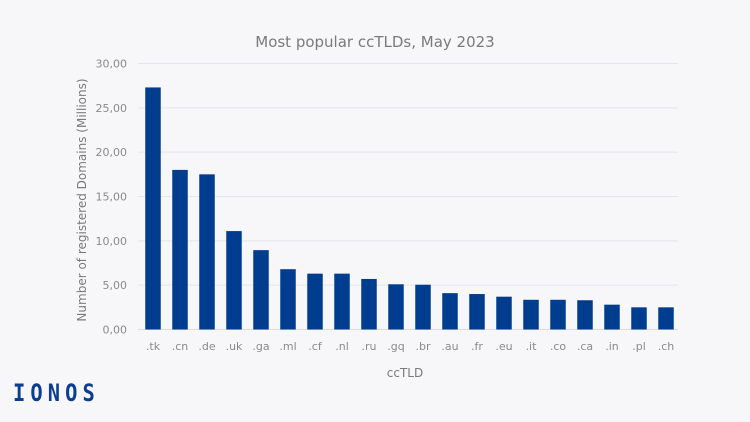 The width and height of the screenshot is (750, 422). I want to click on bar-ch, so click(666, 318).